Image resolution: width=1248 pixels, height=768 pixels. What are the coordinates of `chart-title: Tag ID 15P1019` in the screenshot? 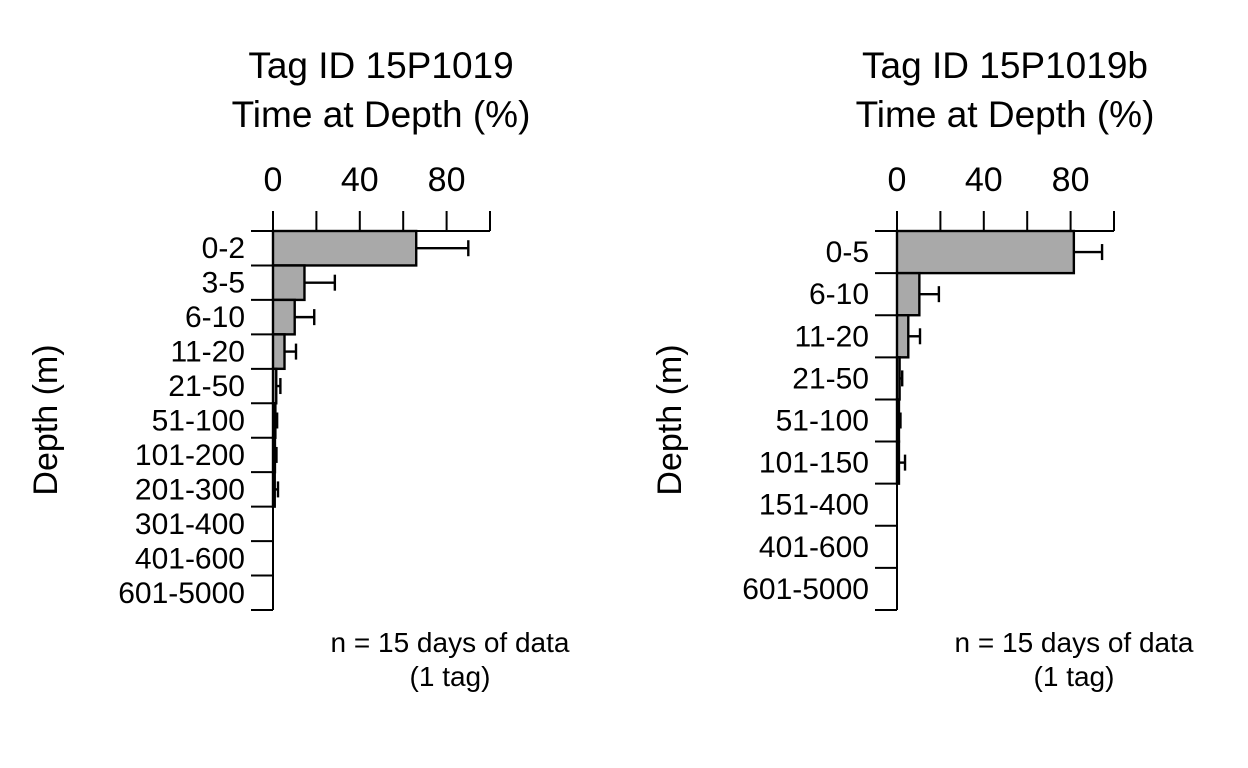 It's located at (380, 65).